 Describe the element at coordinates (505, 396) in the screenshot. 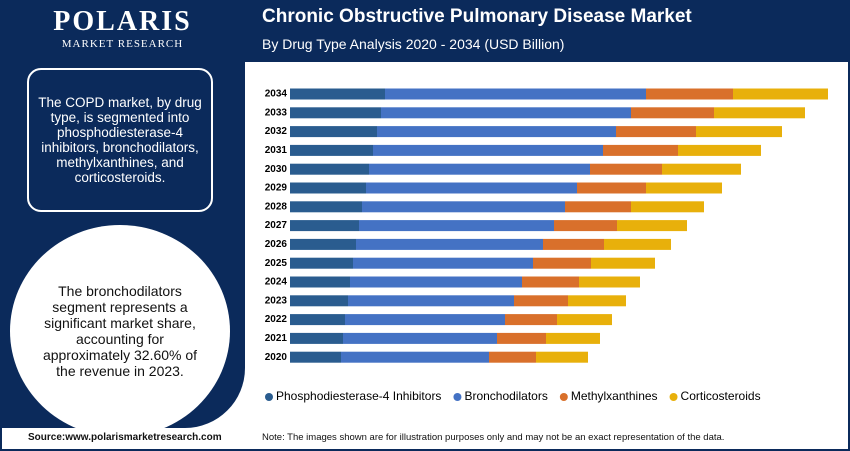

I see `legend-label: Bronchodilators` at that location.